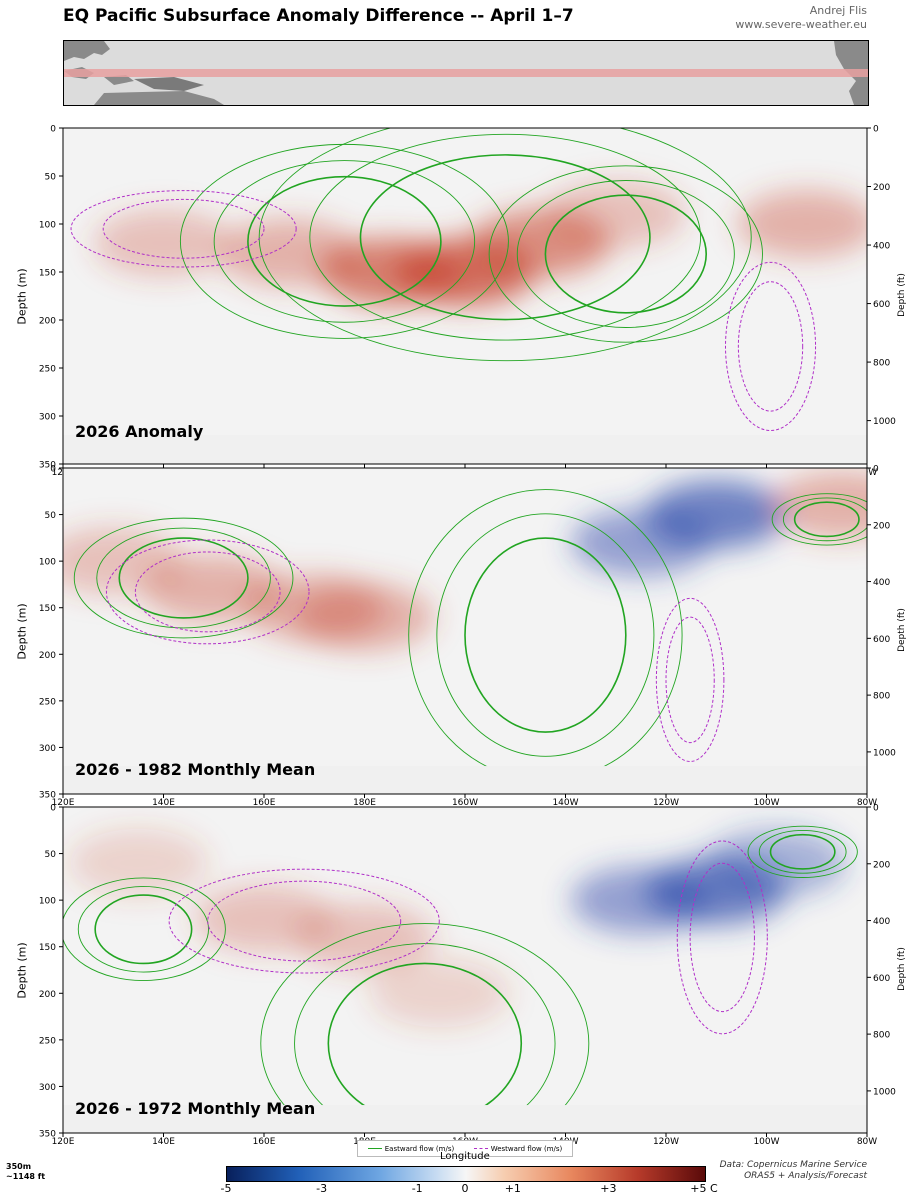  I want to click on colorbar-tick-label: +1, so click(512, 1188).